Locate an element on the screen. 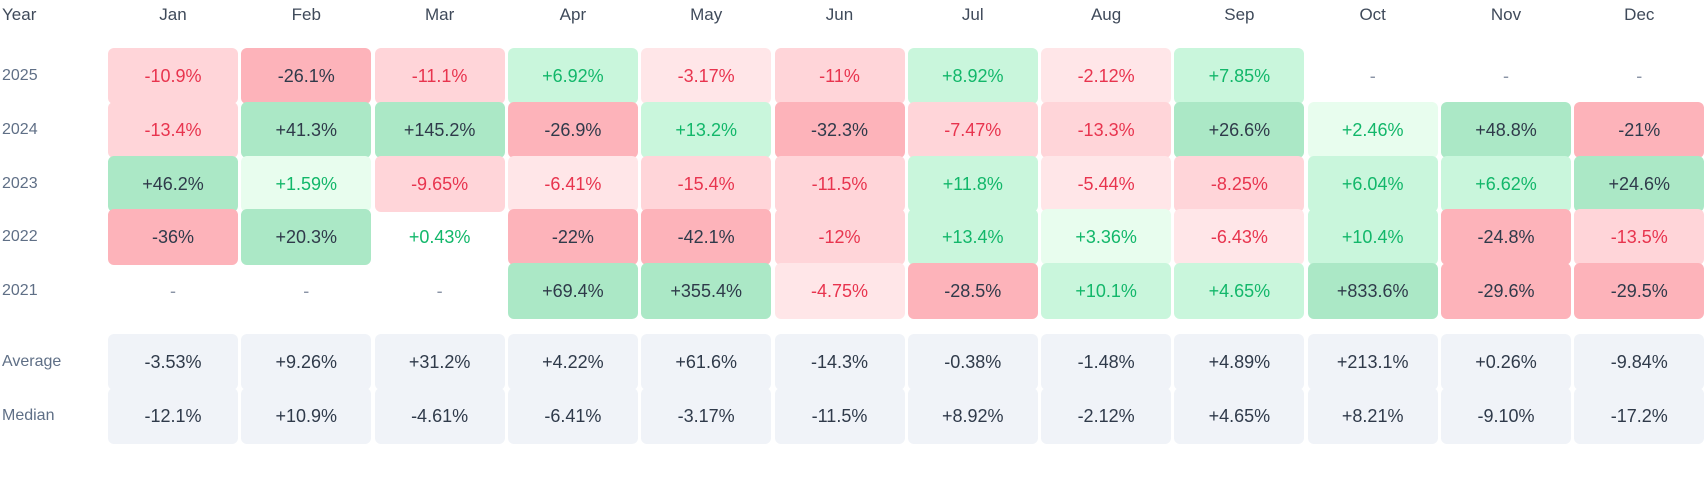 This screenshot has height=481, width=1707. heatmap-cell-2021-nov: -29.6% is located at coordinates (1506, 291).